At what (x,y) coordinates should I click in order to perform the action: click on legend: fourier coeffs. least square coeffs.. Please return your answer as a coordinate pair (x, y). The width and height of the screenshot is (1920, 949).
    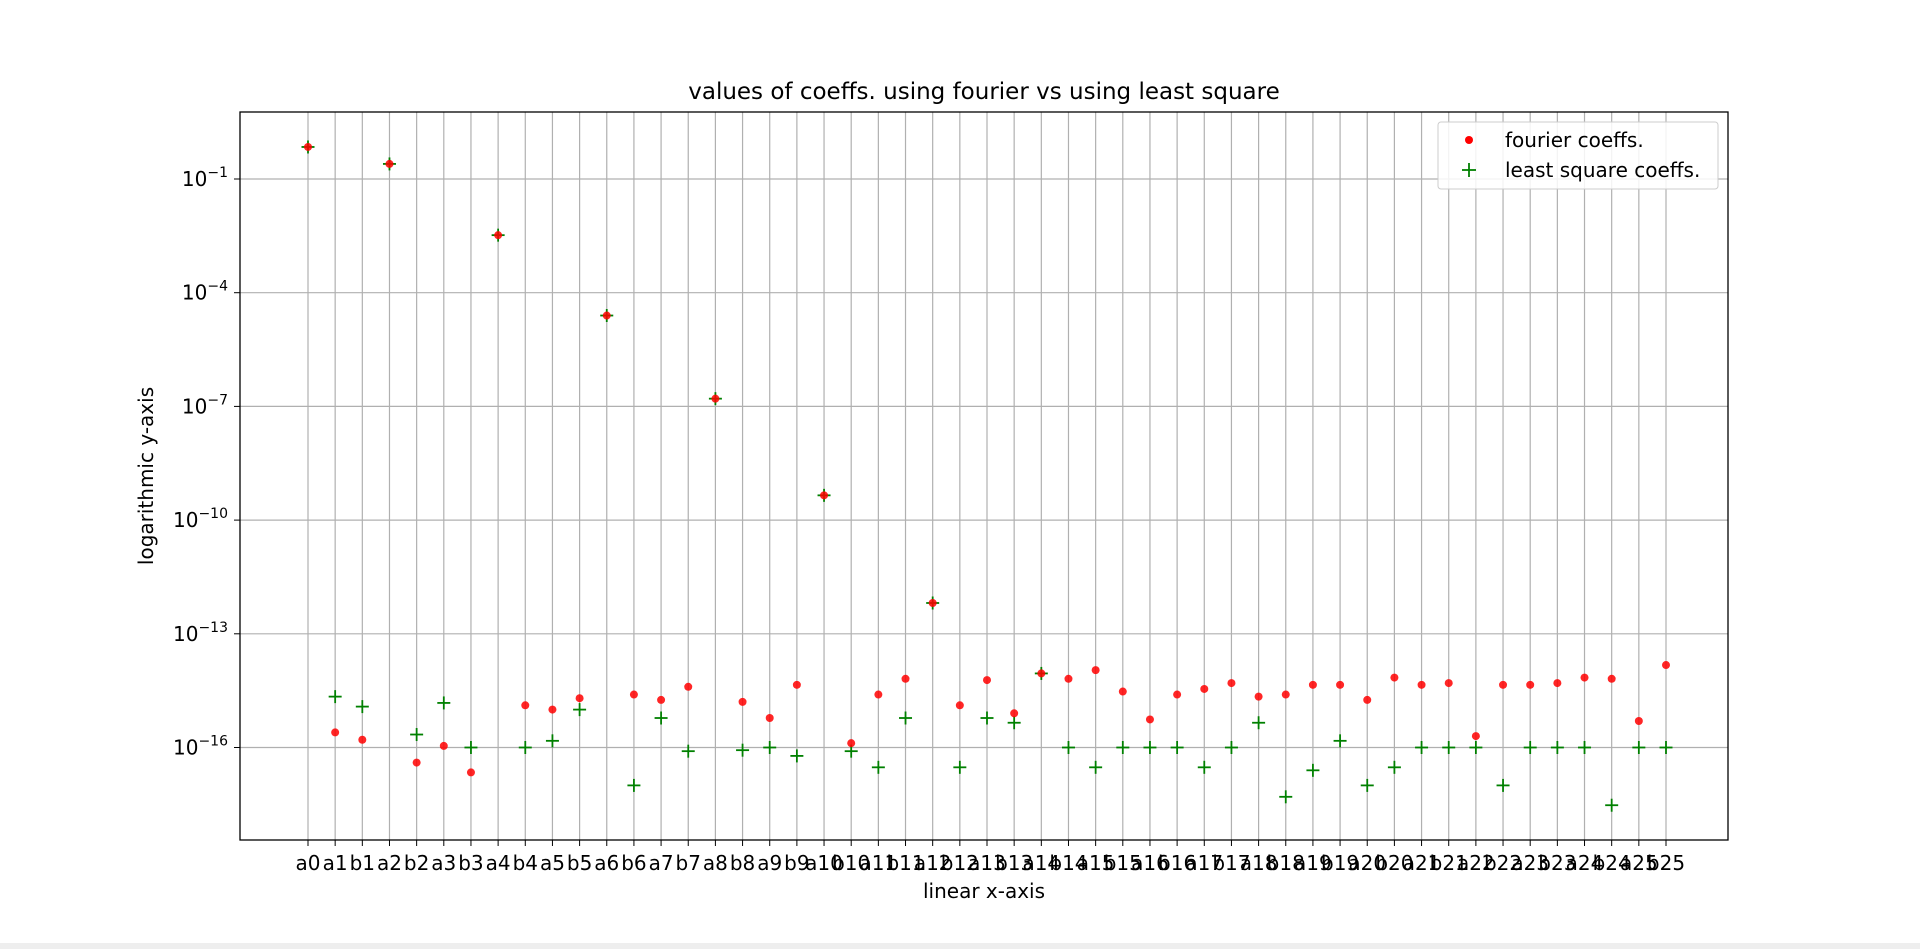
    Looking at the image, I should click on (1578, 155).